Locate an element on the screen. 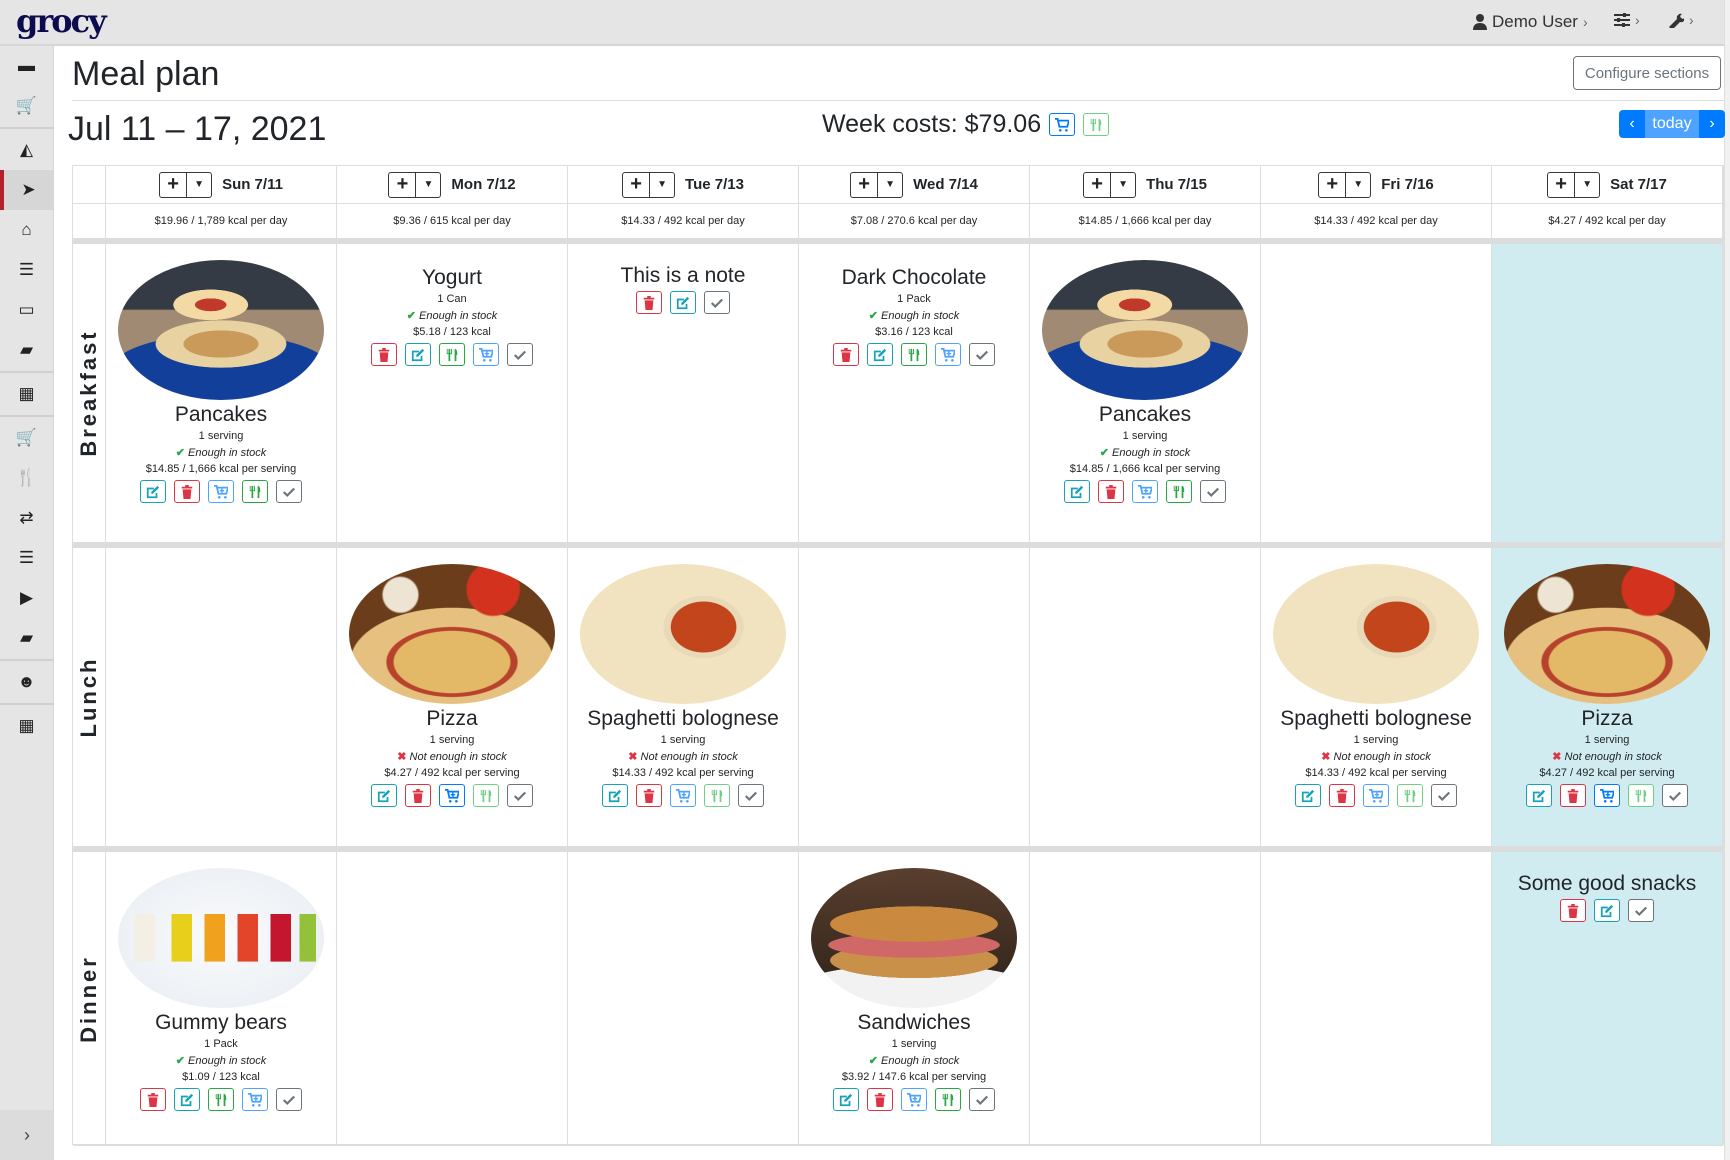 This screenshot has height=1160, width=1730. sidebar-item-smile: ☻ is located at coordinates (26, 682).